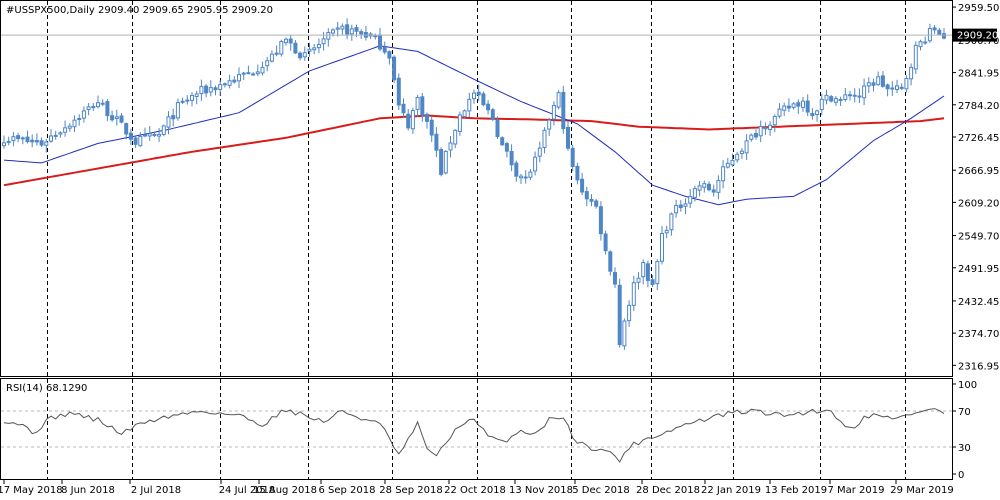 The width and height of the screenshot is (1000, 500). What do you see at coordinates (31, 490) in the screenshot?
I see `x-tick-label: 17 May 2018` at bounding box center [31, 490].